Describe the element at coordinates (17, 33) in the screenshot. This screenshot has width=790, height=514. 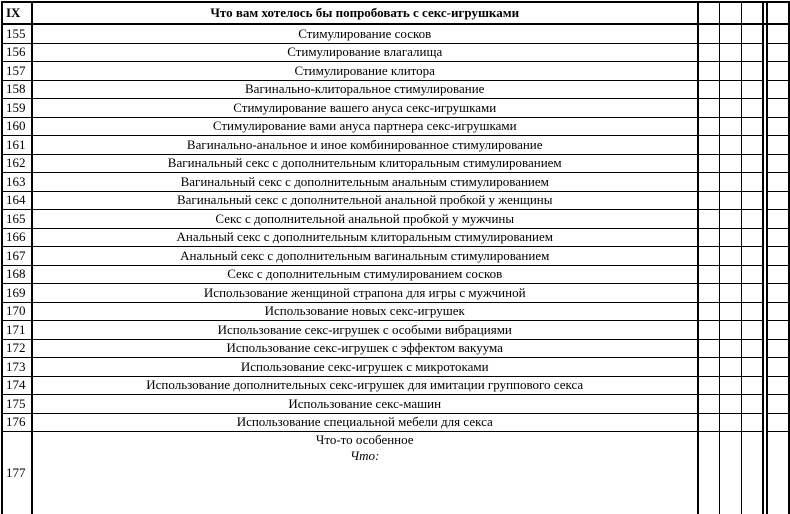
I see `row-number: 155` at that location.